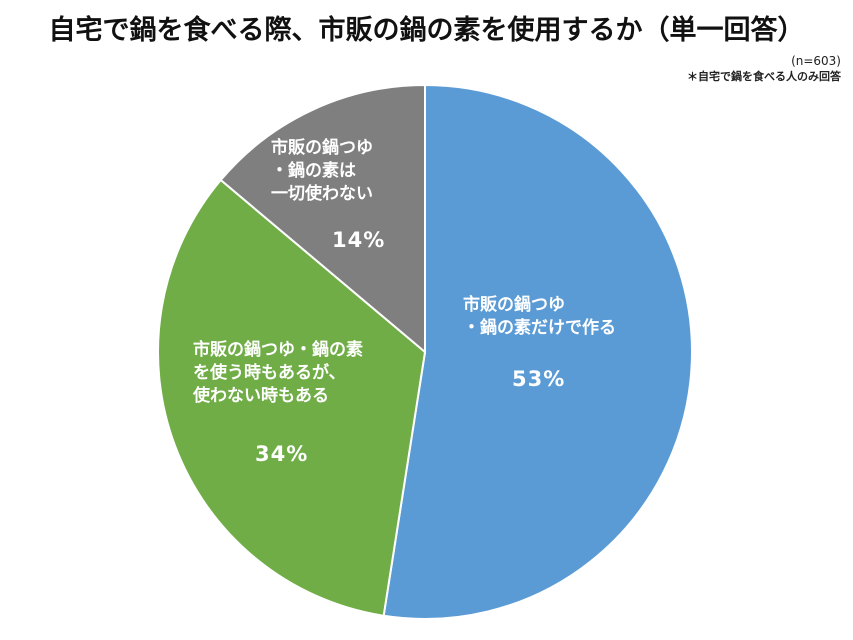 The image size is (853, 640). What do you see at coordinates (539, 317) in the screenshot?
I see `slice-label-only-store-bought: 市販の鍋つゆ ・鍋の素だけで作る` at bounding box center [539, 317].